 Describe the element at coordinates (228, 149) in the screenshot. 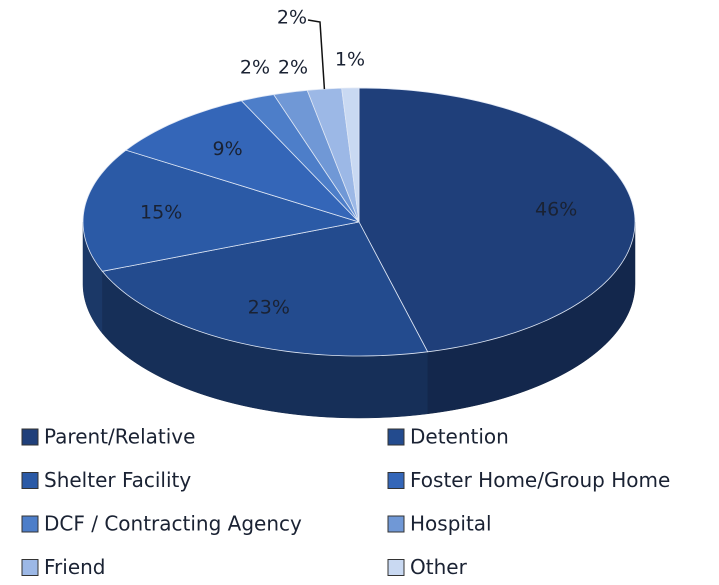

I see `data-label: 9%` at that location.